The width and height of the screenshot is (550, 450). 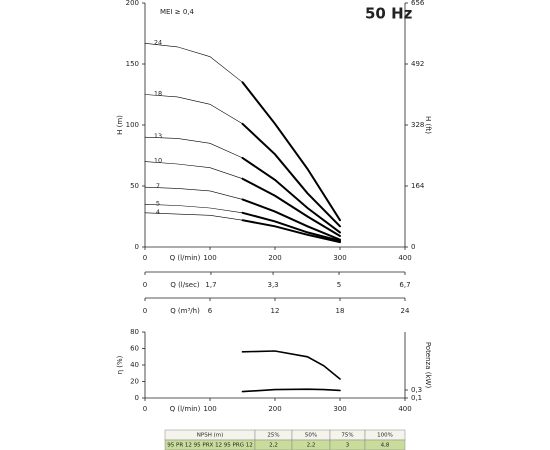 What do you see at coordinates (134, 332) in the screenshot?
I see `y-tick-label: 80` at bounding box center [134, 332].